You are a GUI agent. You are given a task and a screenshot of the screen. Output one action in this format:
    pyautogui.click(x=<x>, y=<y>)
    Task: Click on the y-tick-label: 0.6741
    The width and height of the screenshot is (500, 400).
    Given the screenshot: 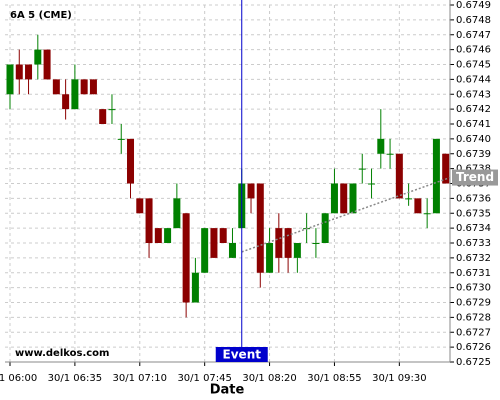 What is the action you would take?
    pyautogui.click(x=473, y=124)
    